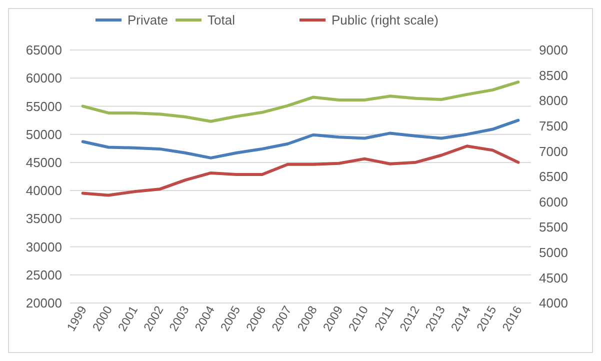  I want to click on y2-tick-label: 6500, so click(553, 176).